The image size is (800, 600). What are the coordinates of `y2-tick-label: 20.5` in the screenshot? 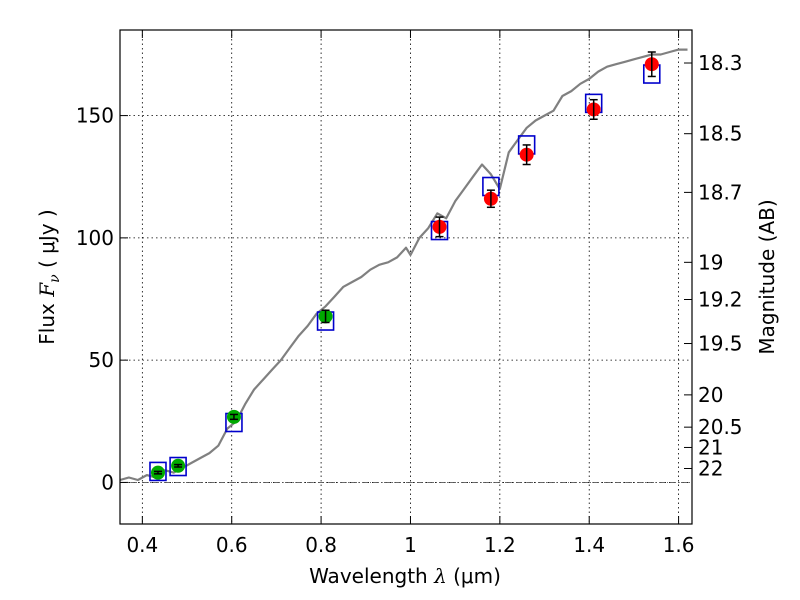 It's located at (720, 427).